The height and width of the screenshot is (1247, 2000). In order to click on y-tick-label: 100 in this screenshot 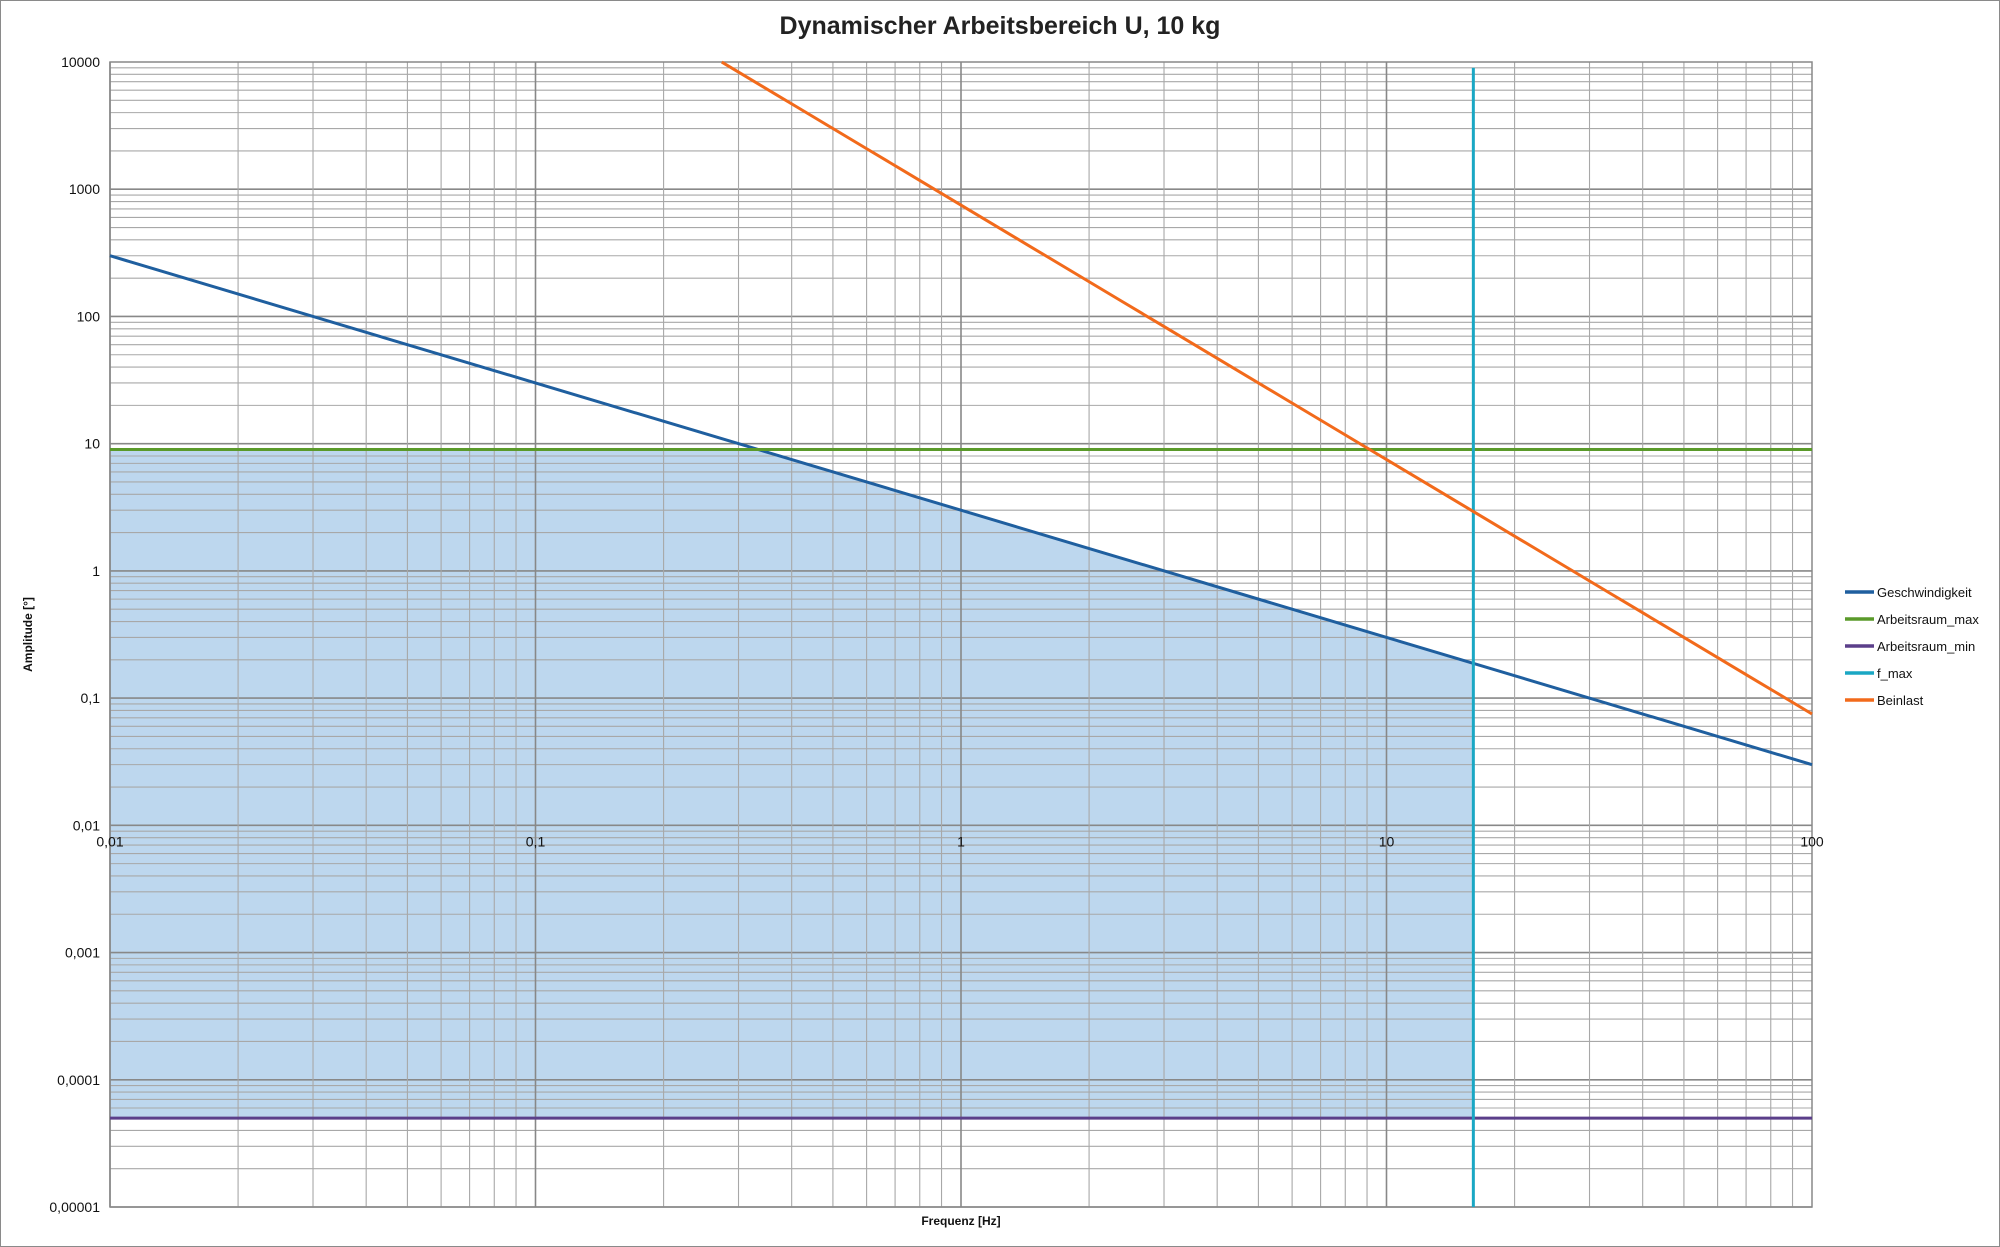, I will do `click(89, 316)`.